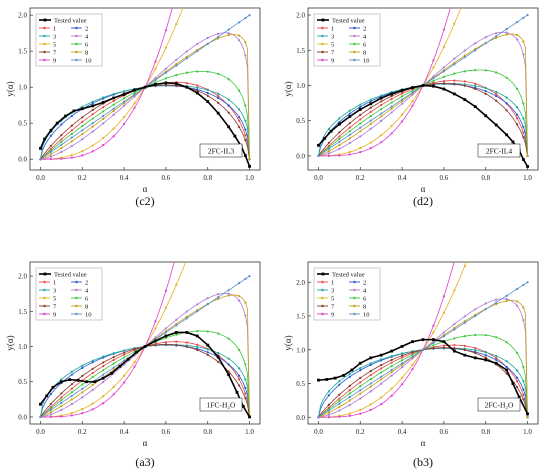 This screenshot has height=476, width=550. I want to click on legend-label-2: 2, so click(364, 282).